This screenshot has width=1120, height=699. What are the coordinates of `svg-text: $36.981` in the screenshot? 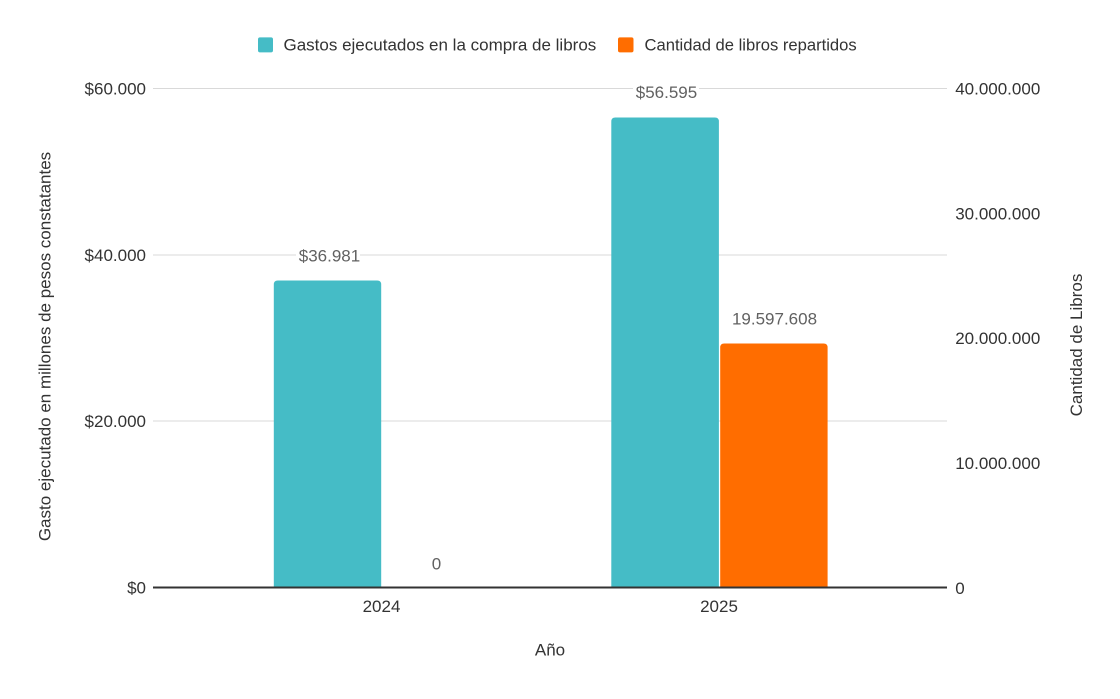 It's located at (329, 256).